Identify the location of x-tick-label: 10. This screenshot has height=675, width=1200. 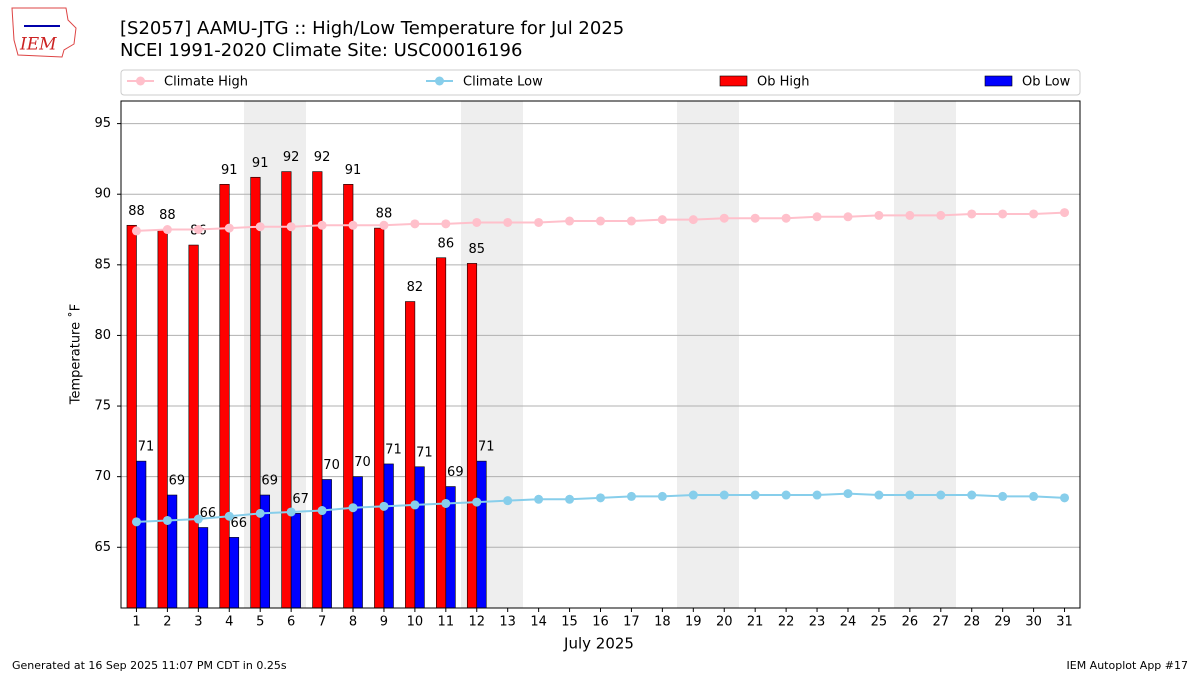
(415, 622).